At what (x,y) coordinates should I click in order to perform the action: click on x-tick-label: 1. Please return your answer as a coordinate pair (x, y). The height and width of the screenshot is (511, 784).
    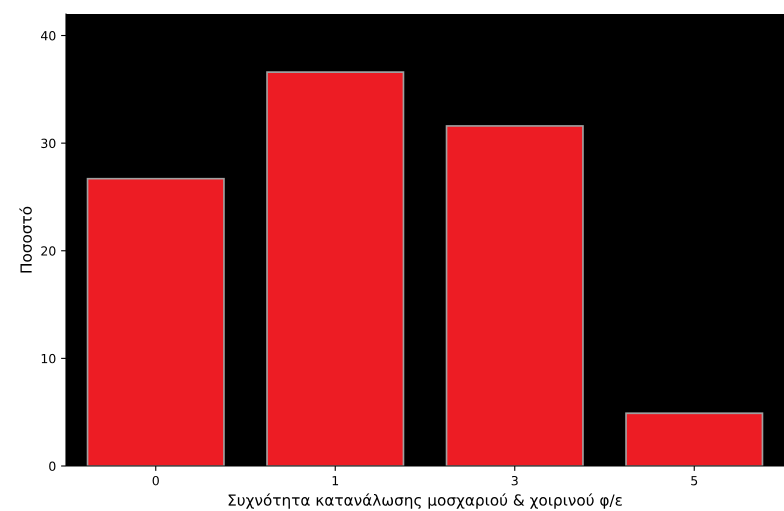
    Looking at the image, I should click on (335, 481).